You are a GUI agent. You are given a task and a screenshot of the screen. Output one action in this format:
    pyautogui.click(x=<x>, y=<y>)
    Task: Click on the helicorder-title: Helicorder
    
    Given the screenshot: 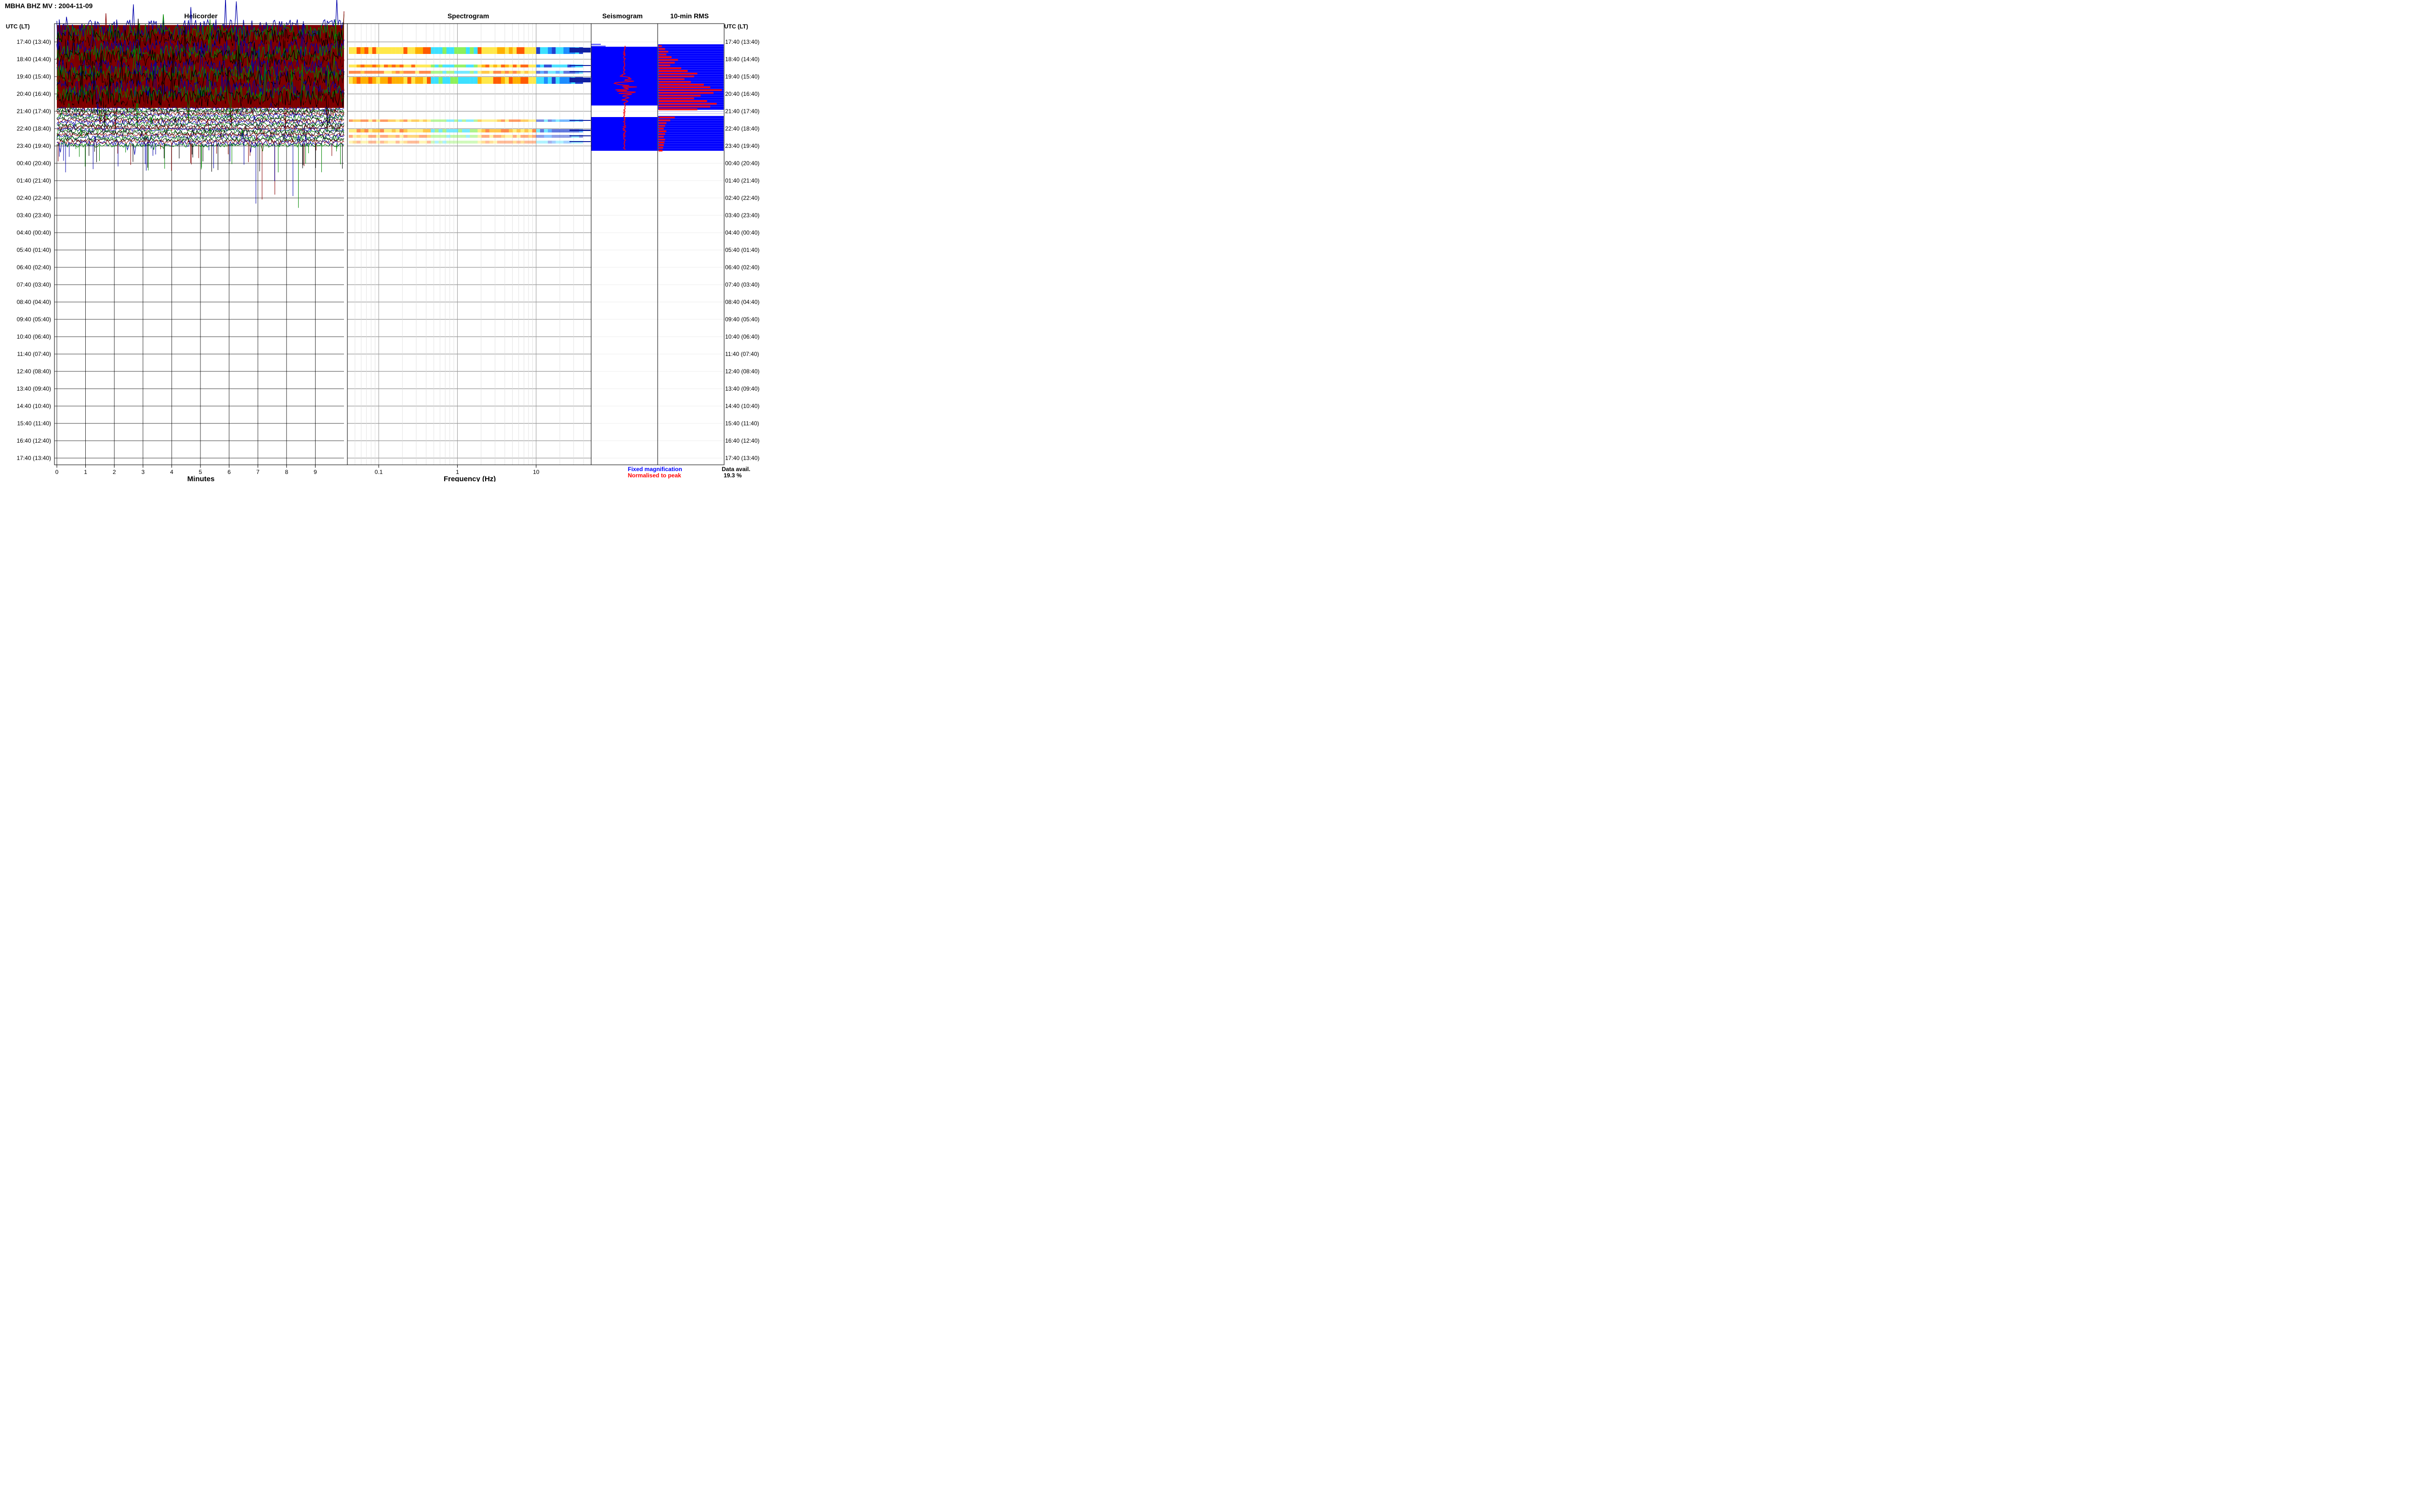 What is the action you would take?
    pyautogui.click(x=201, y=16)
    